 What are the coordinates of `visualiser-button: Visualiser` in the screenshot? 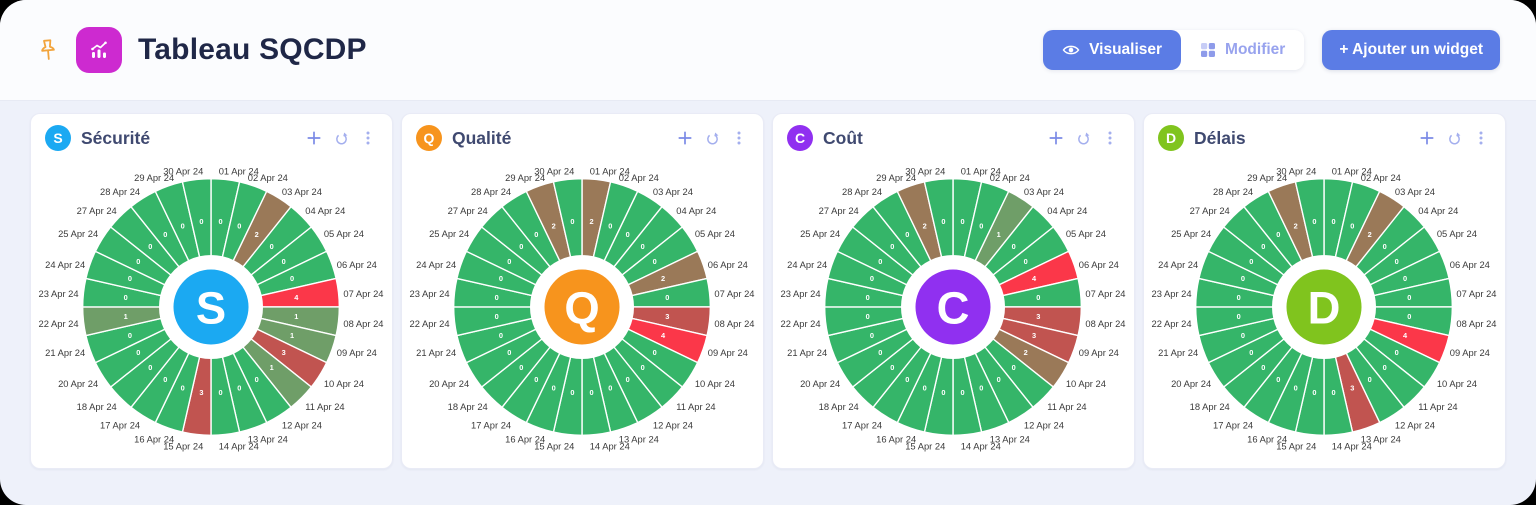 It's located at (1112, 50).